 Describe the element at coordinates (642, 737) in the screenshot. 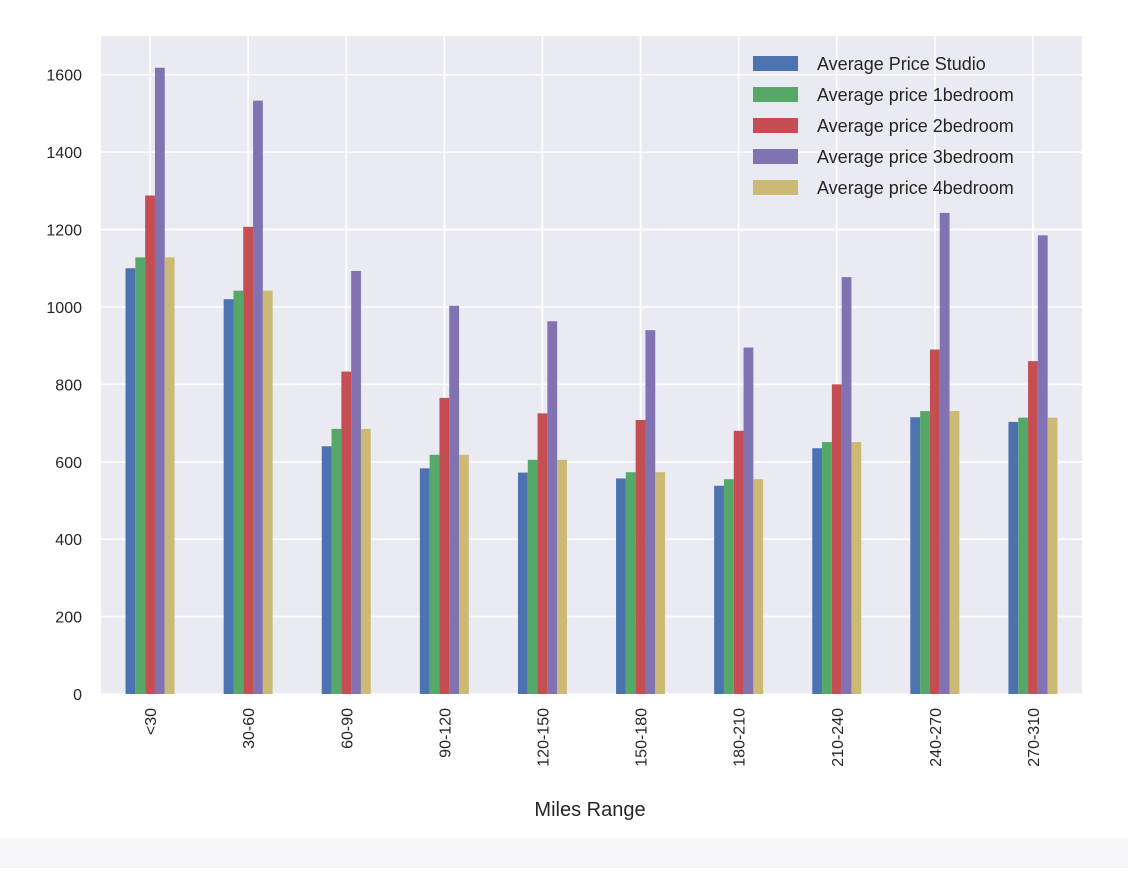

I see `x-tick-label: 150-180` at that location.